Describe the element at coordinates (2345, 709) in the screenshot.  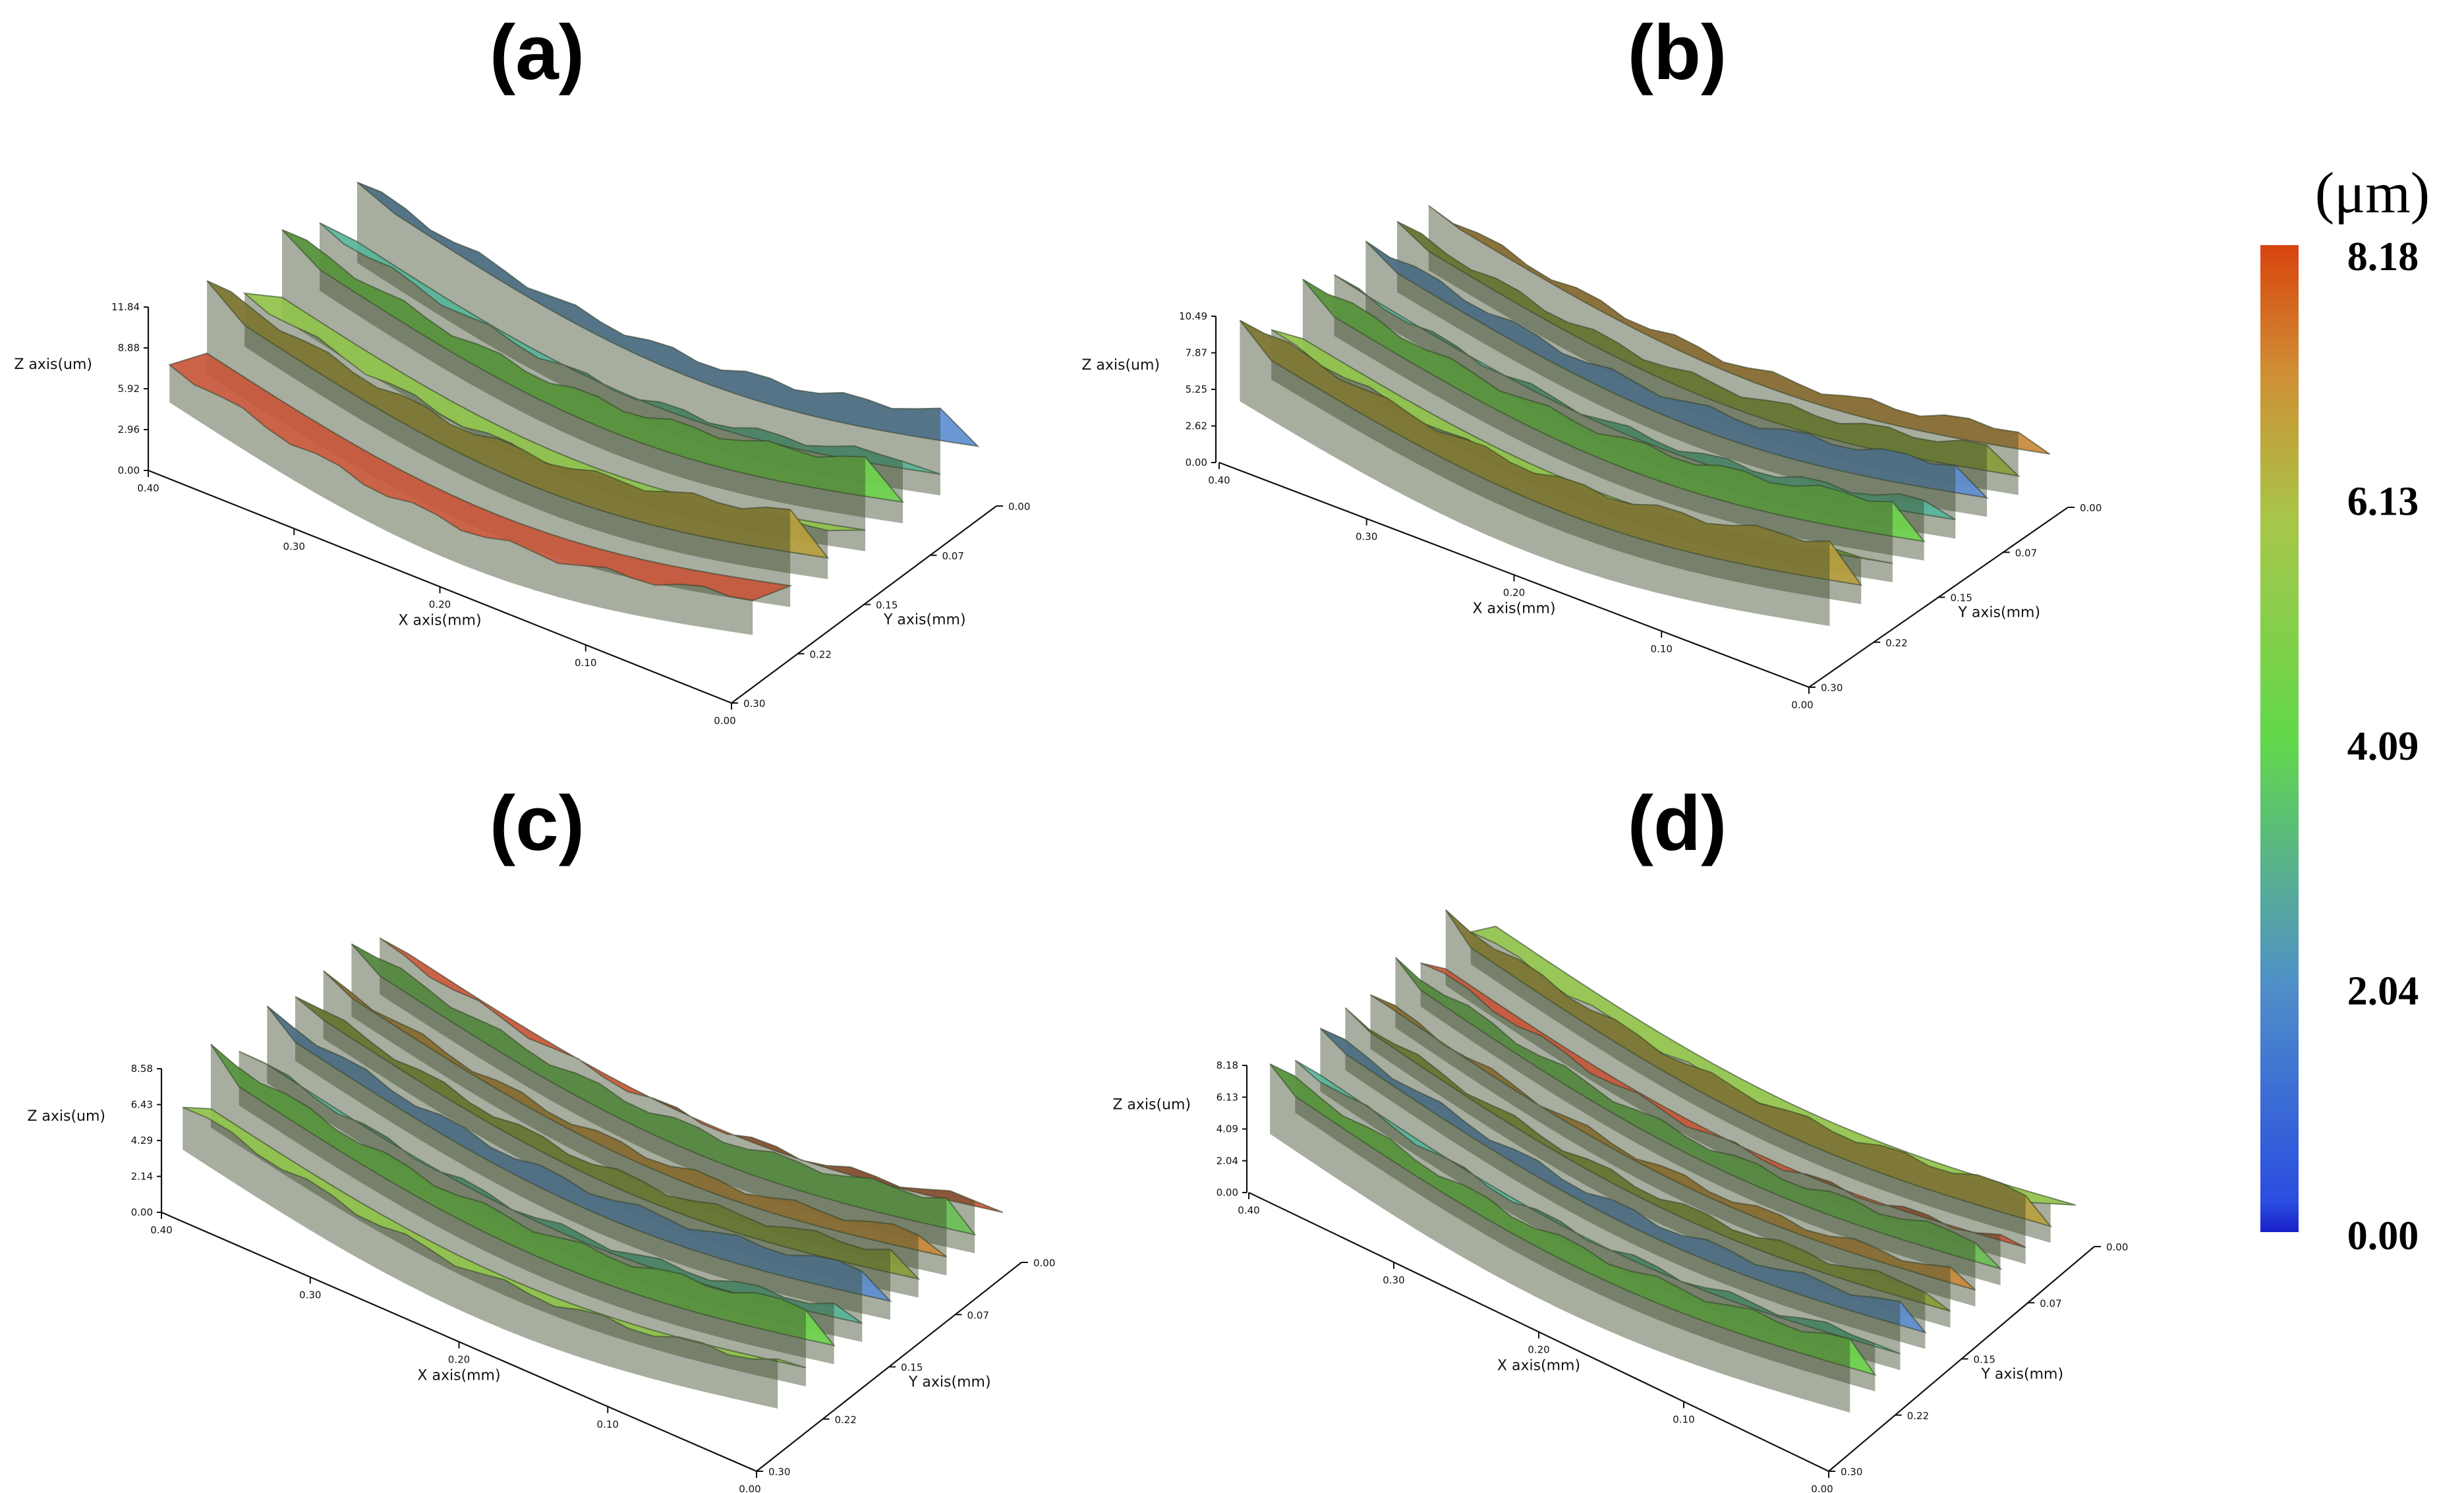
I see `colorbar: (μm) 8.18 6.13 4.09 2.04 0.00` at that location.